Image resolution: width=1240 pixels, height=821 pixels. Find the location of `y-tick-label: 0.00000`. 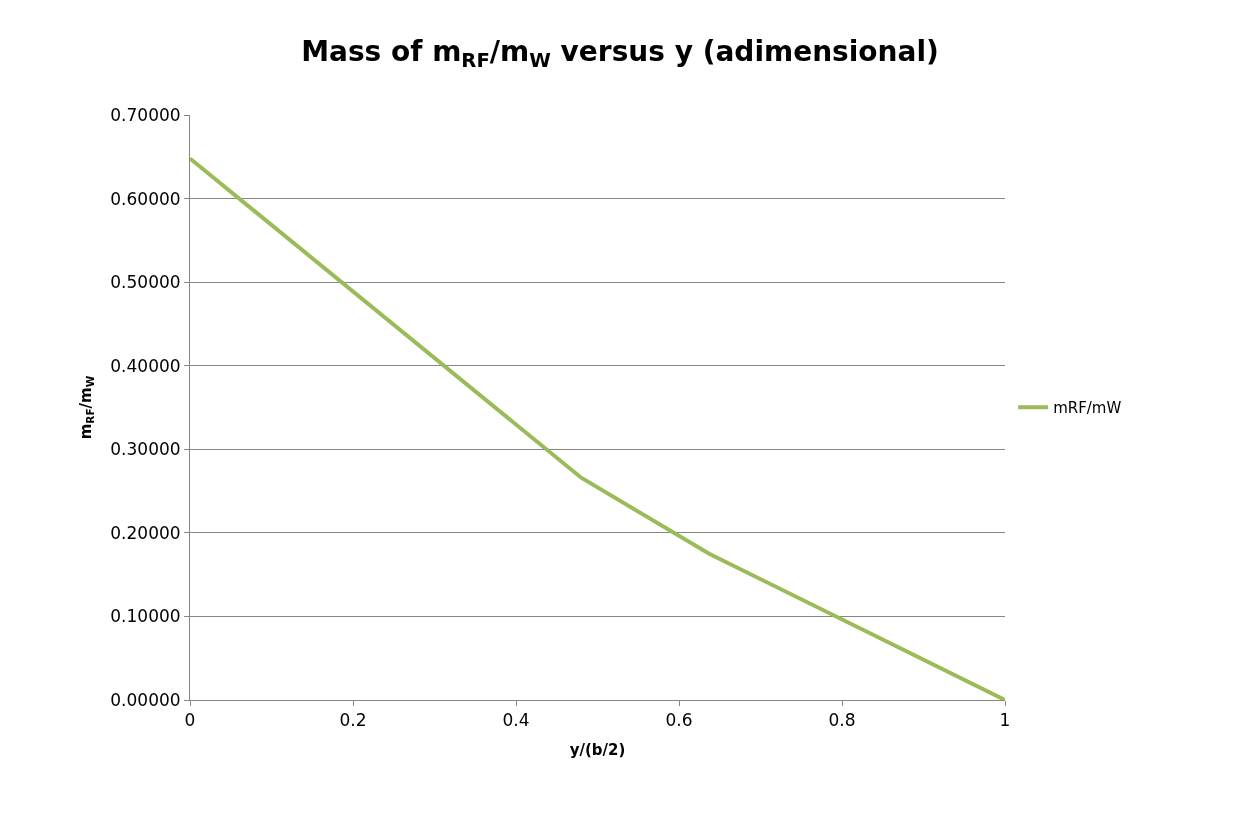

y-tick-label: 0.00000 is located at coordinates (145, 699).